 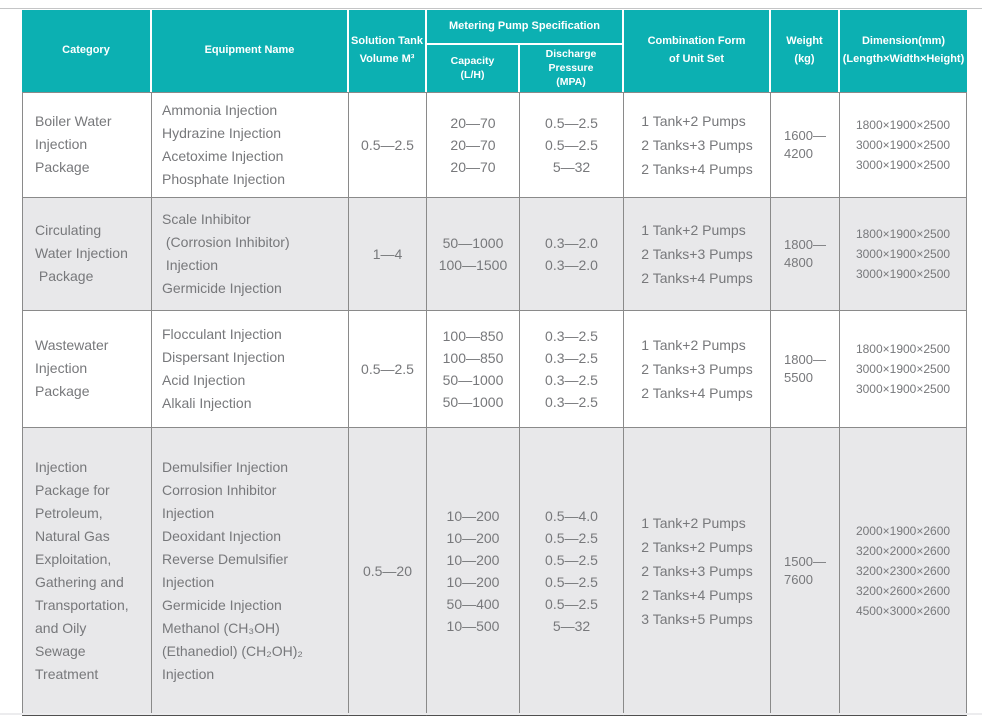 What do you see at coordinates (250, 51) in the screenshot?
I see `col-header-equipment-name: Equipment Name` at bounding box center [250, 51].